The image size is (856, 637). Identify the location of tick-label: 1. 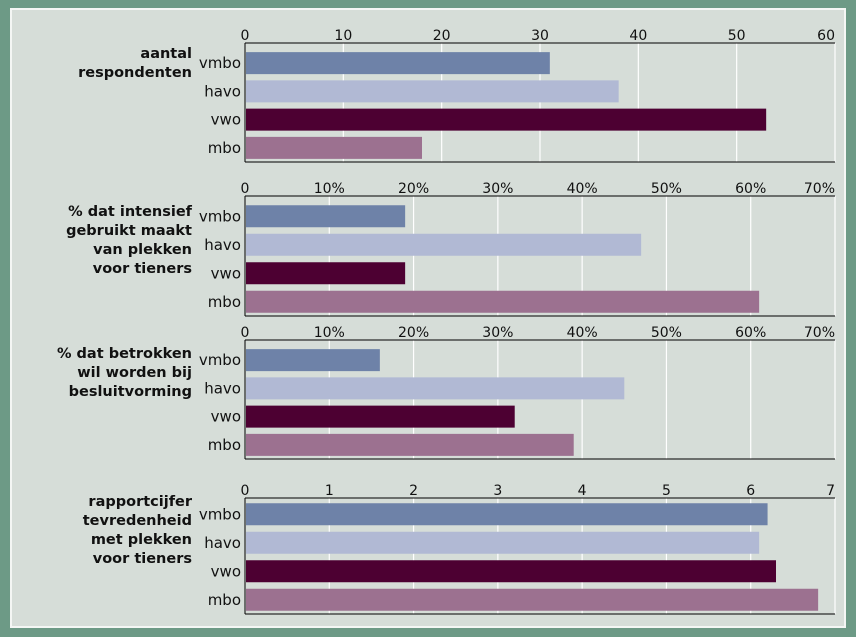
(329, 491).